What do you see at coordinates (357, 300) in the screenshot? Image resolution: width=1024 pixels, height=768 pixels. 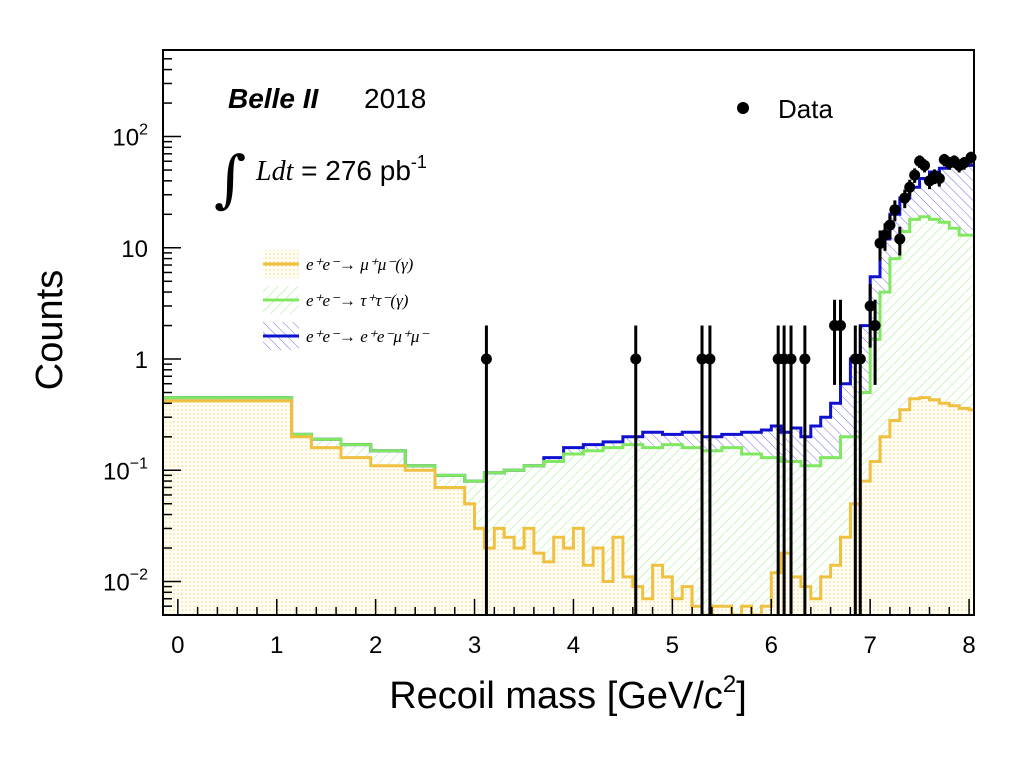 I see `legend-tautau-label: e⁺e⁻→ τ⁺τ⁻(γ)` at bounding box center [357, 300].